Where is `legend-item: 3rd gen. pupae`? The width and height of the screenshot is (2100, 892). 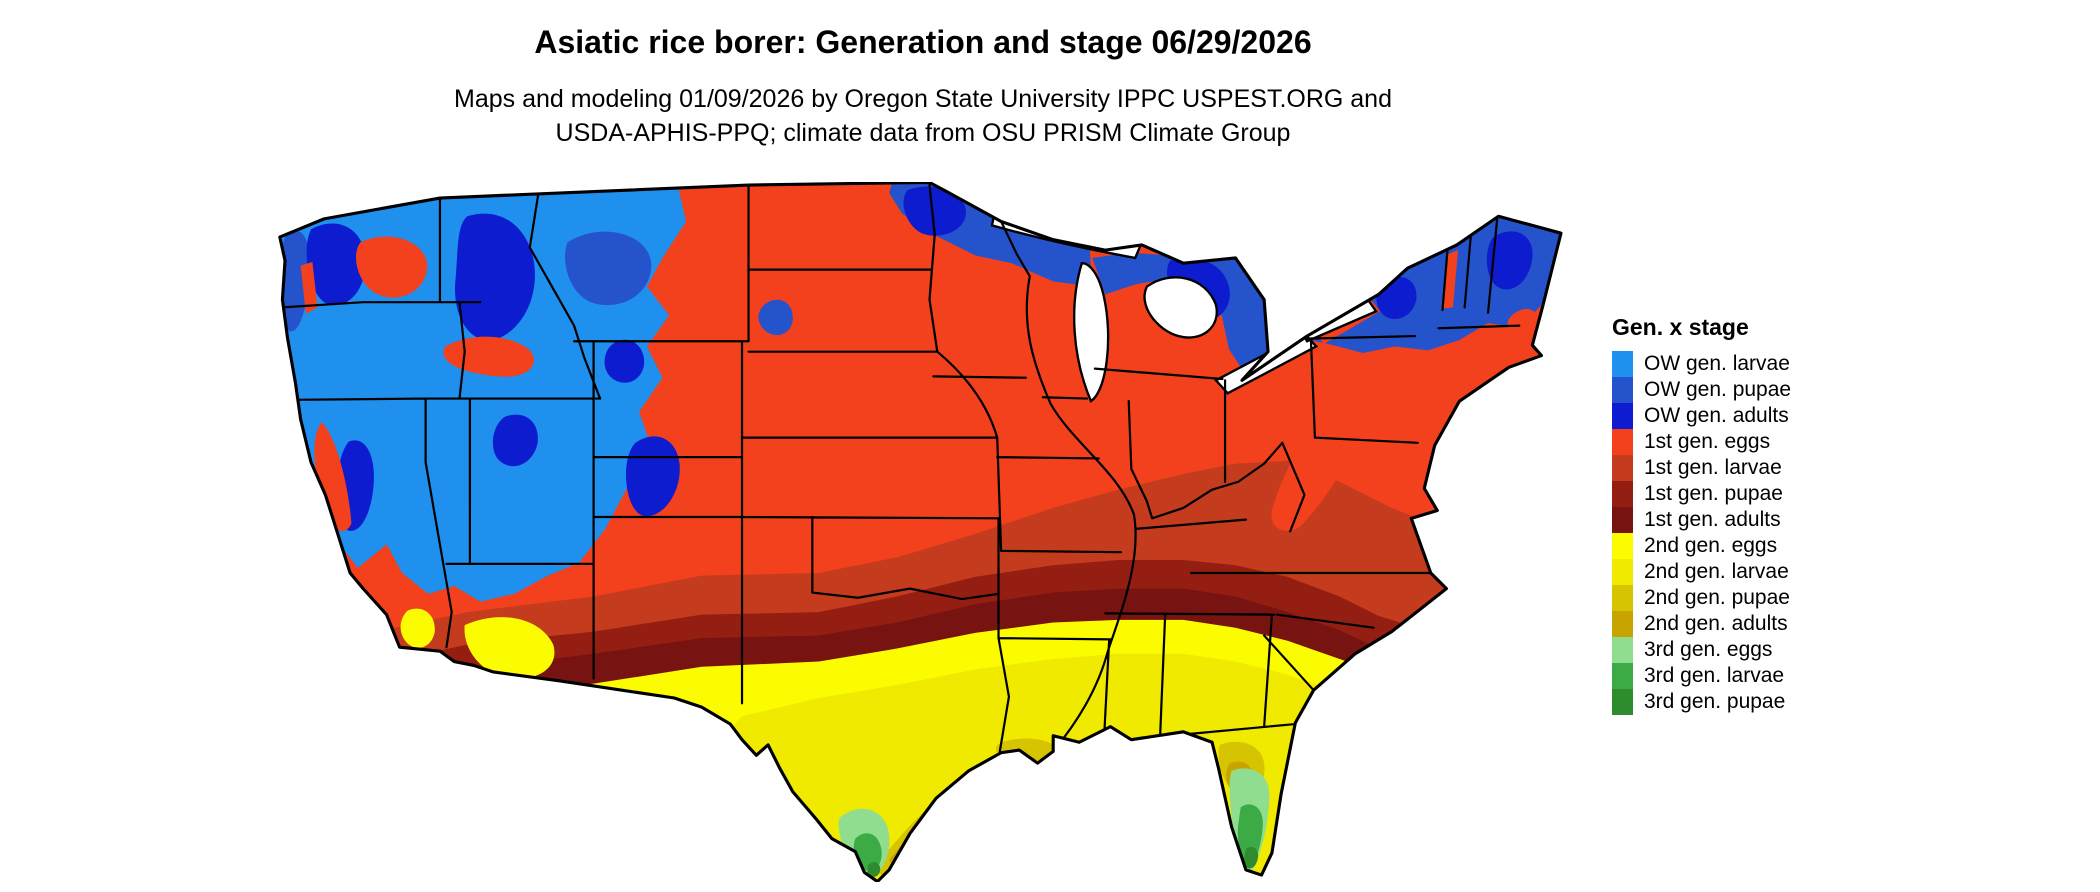 legend-item: 3rd gen. pupae is located at coordinates (1701, 702).